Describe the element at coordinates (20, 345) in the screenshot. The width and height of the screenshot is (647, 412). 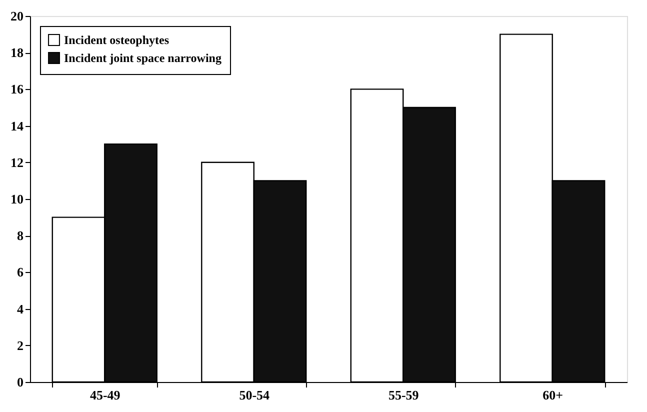
I see `y-tick-label: 2` at that location.